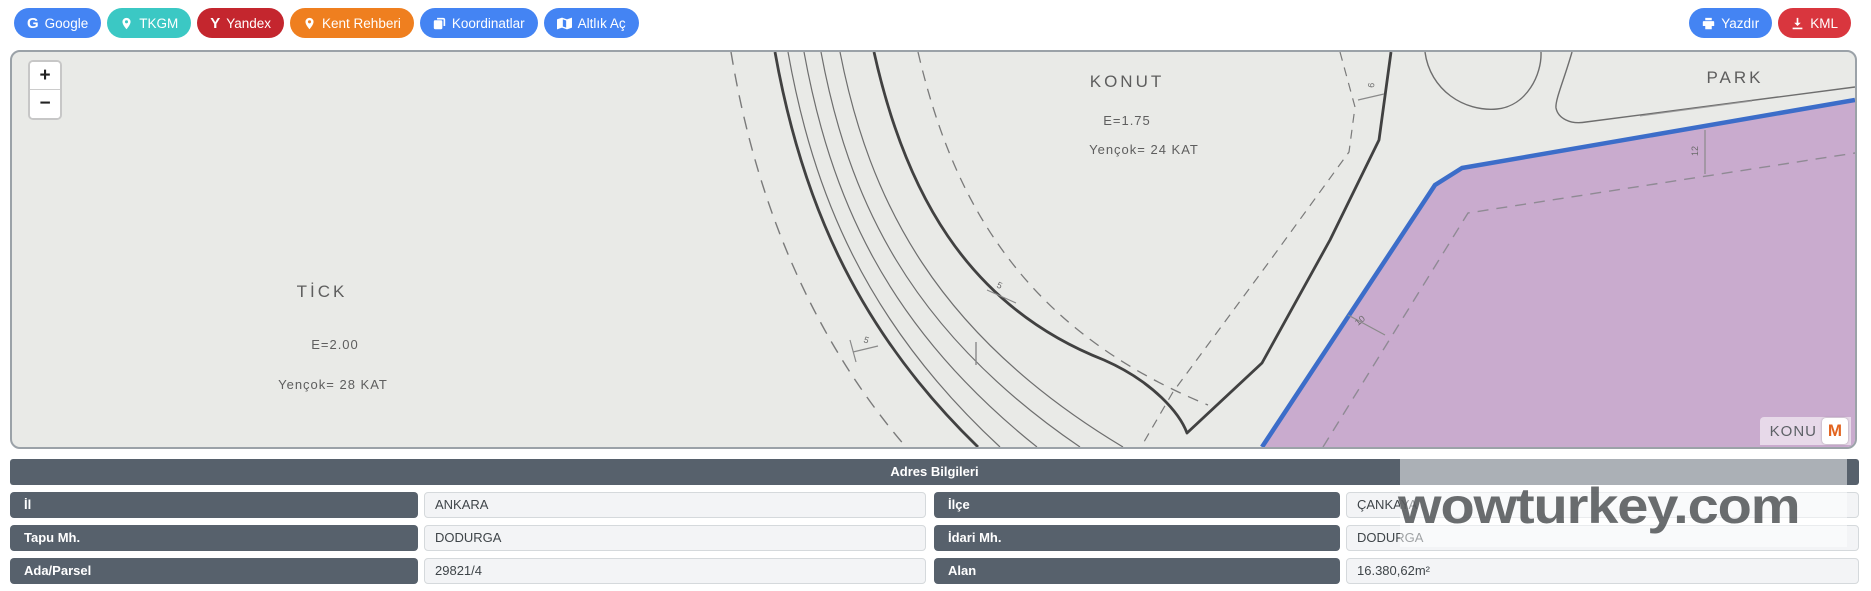 Image resolution: width=1871 pixels, height=591 pixels. What do you see at coordinates (1127, 120) in the screenshot?
I see `zone-label-konut-far: E=1.75` at bounding box center [1127, 120].